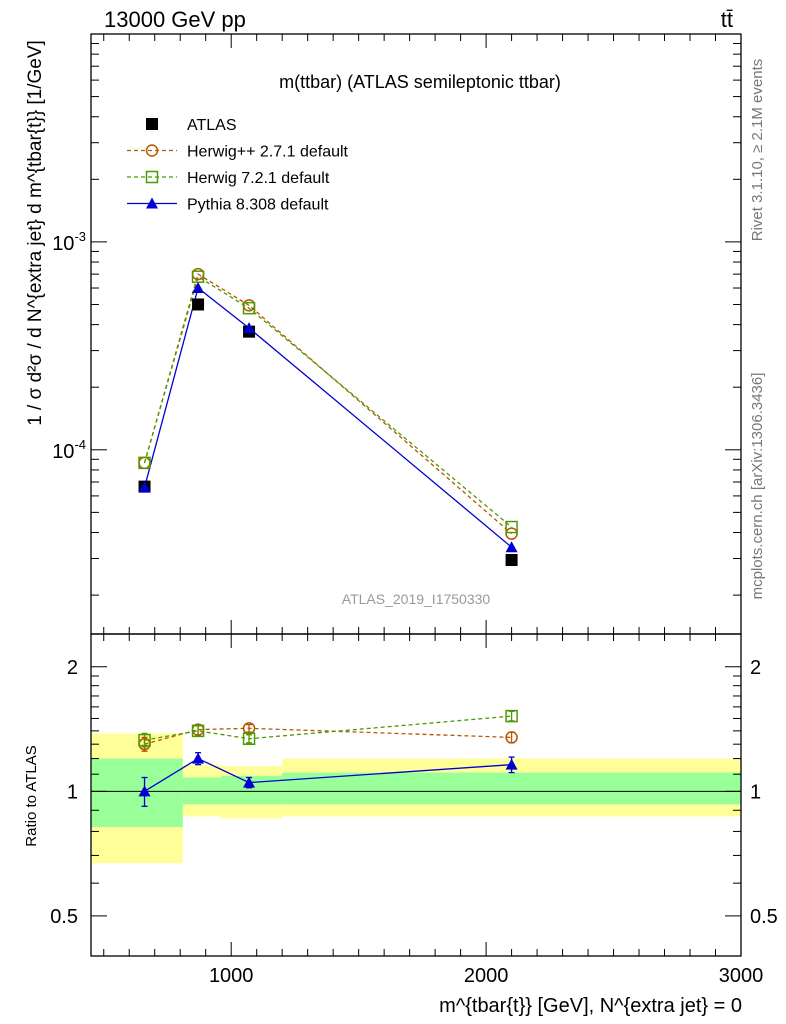  Describe the element at coordinates (755, 792) in the screenshot. I see `ratio-tick-label-right-1: 1` at that location.